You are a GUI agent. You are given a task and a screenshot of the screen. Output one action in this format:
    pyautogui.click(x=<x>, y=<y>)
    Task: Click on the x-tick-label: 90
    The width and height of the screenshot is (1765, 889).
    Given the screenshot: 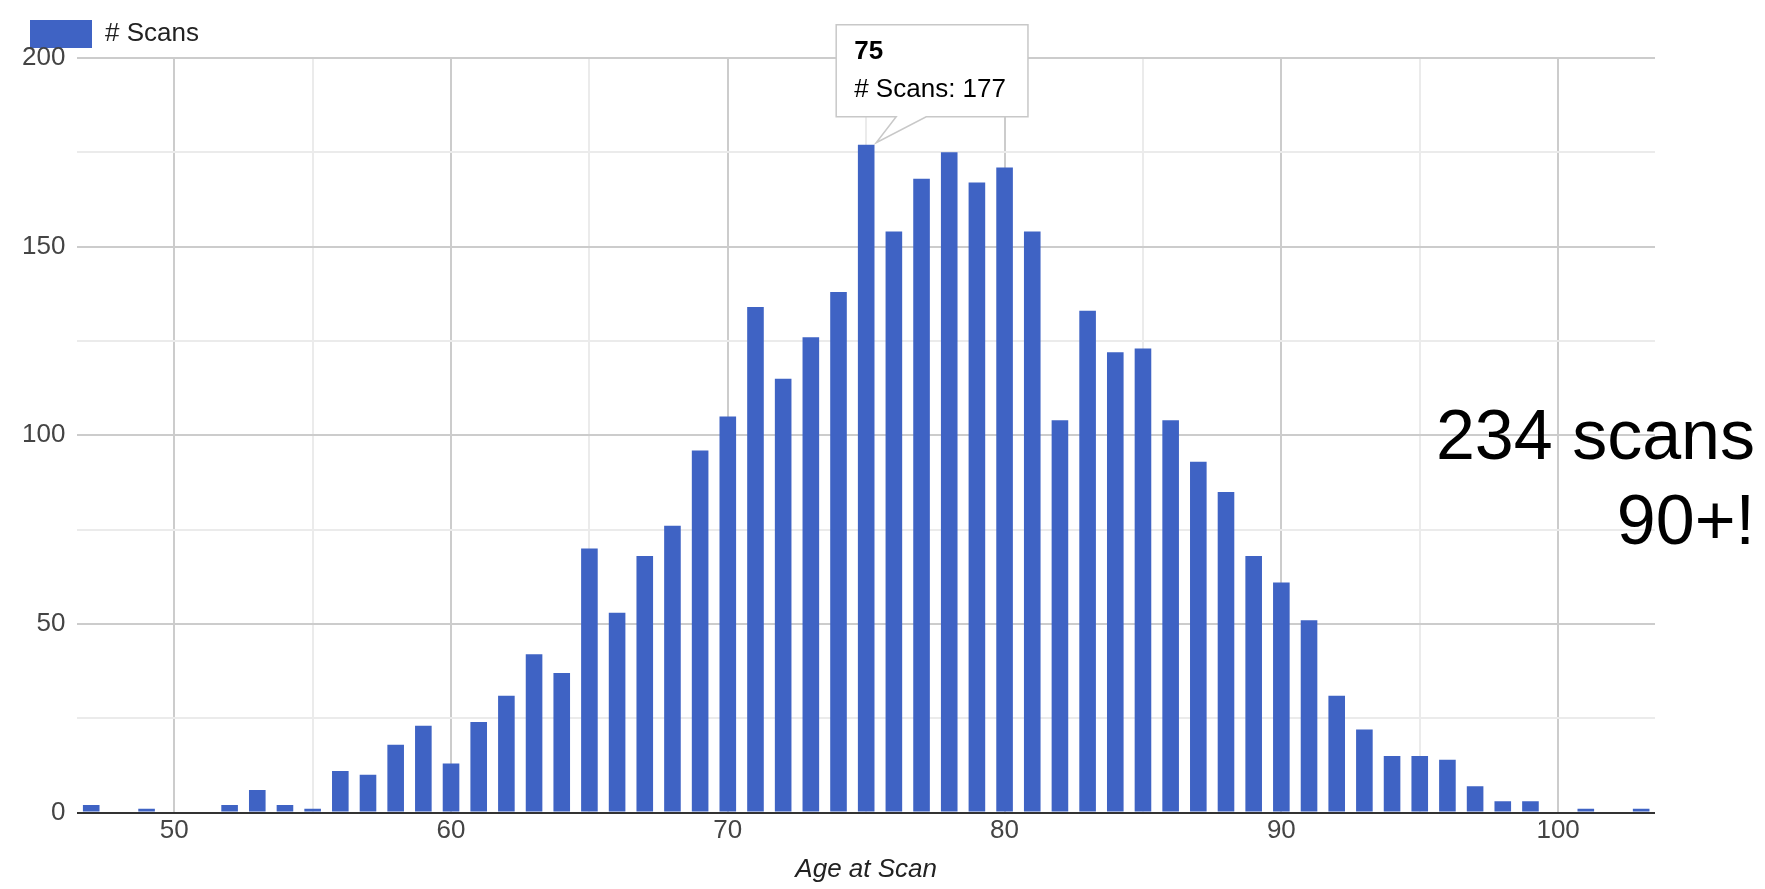 What is the action you would take?
    pyautogui.click(x=1281, y=829)
    